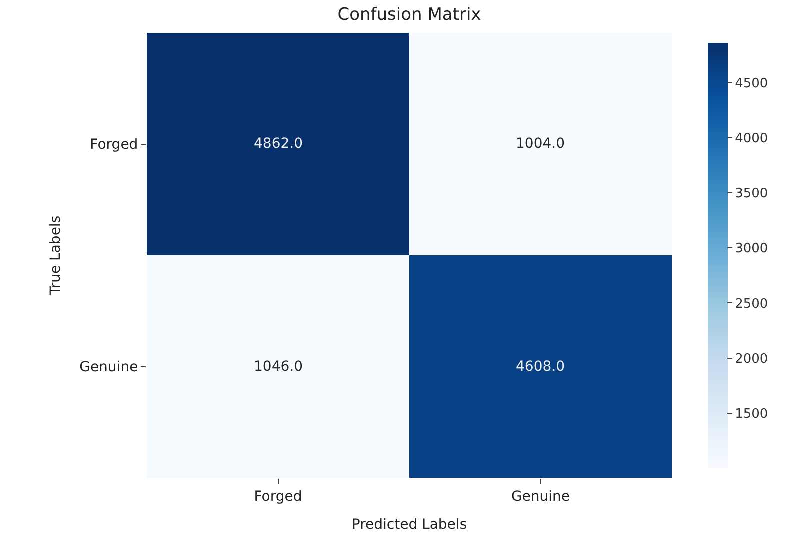  I want to click on y-axis-title: True Labels, so click(56, 256).